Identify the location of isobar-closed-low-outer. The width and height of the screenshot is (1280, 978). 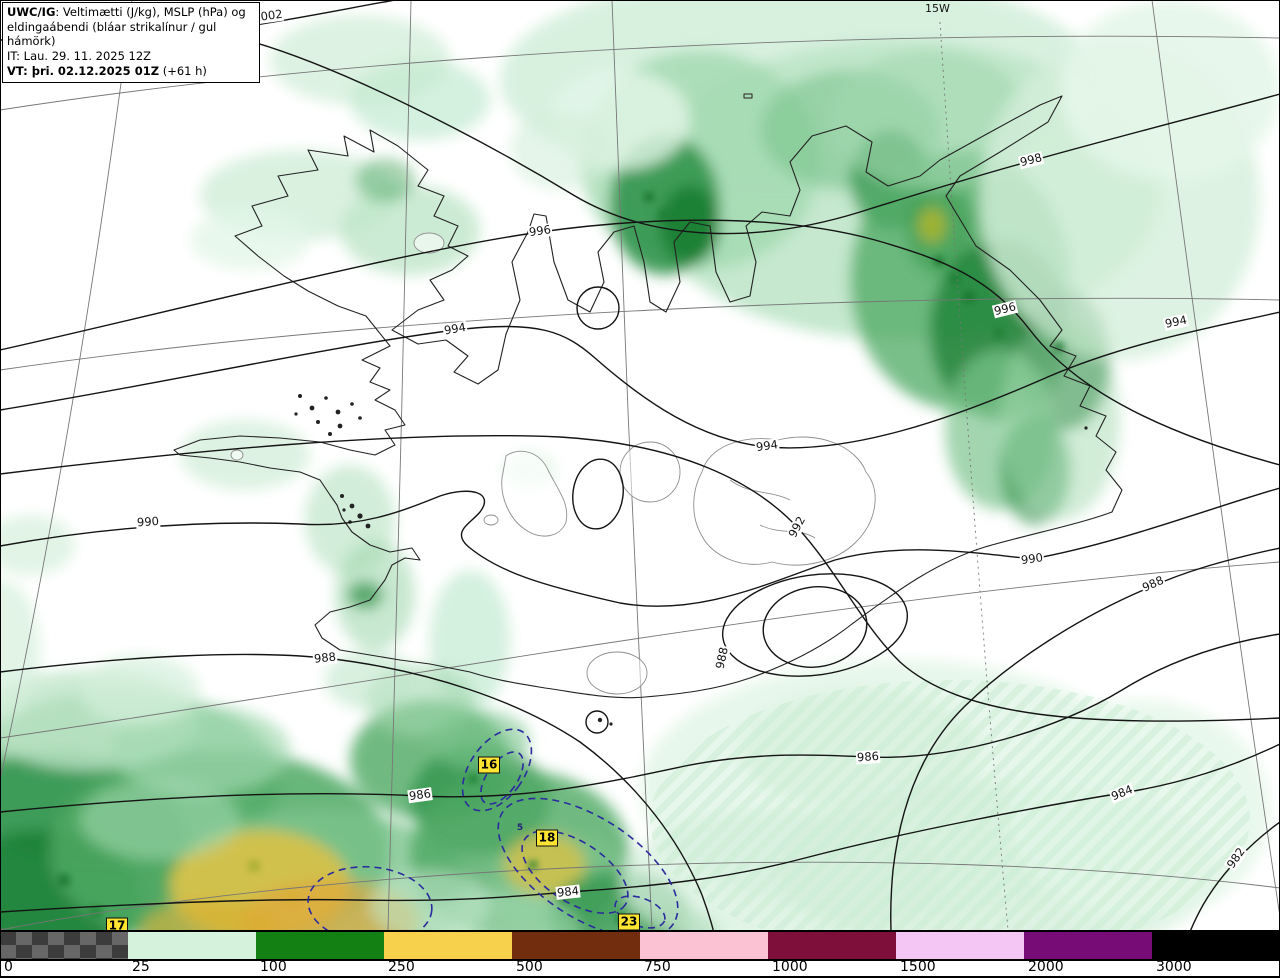
(815, 625).